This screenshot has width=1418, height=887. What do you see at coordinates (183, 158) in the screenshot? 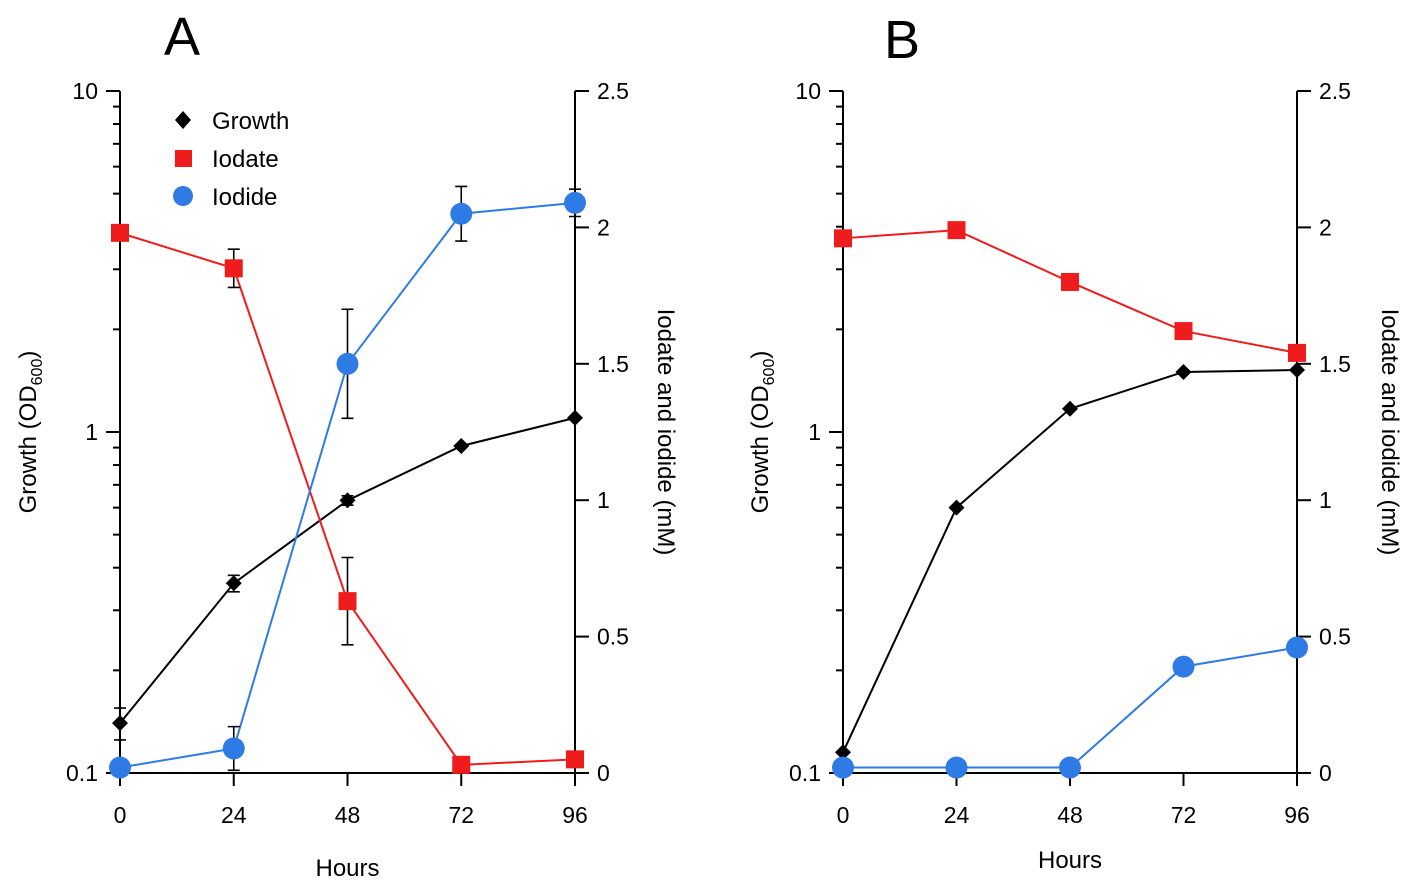
I see `legend-iodate-marker` at bounding box center [183, 158].